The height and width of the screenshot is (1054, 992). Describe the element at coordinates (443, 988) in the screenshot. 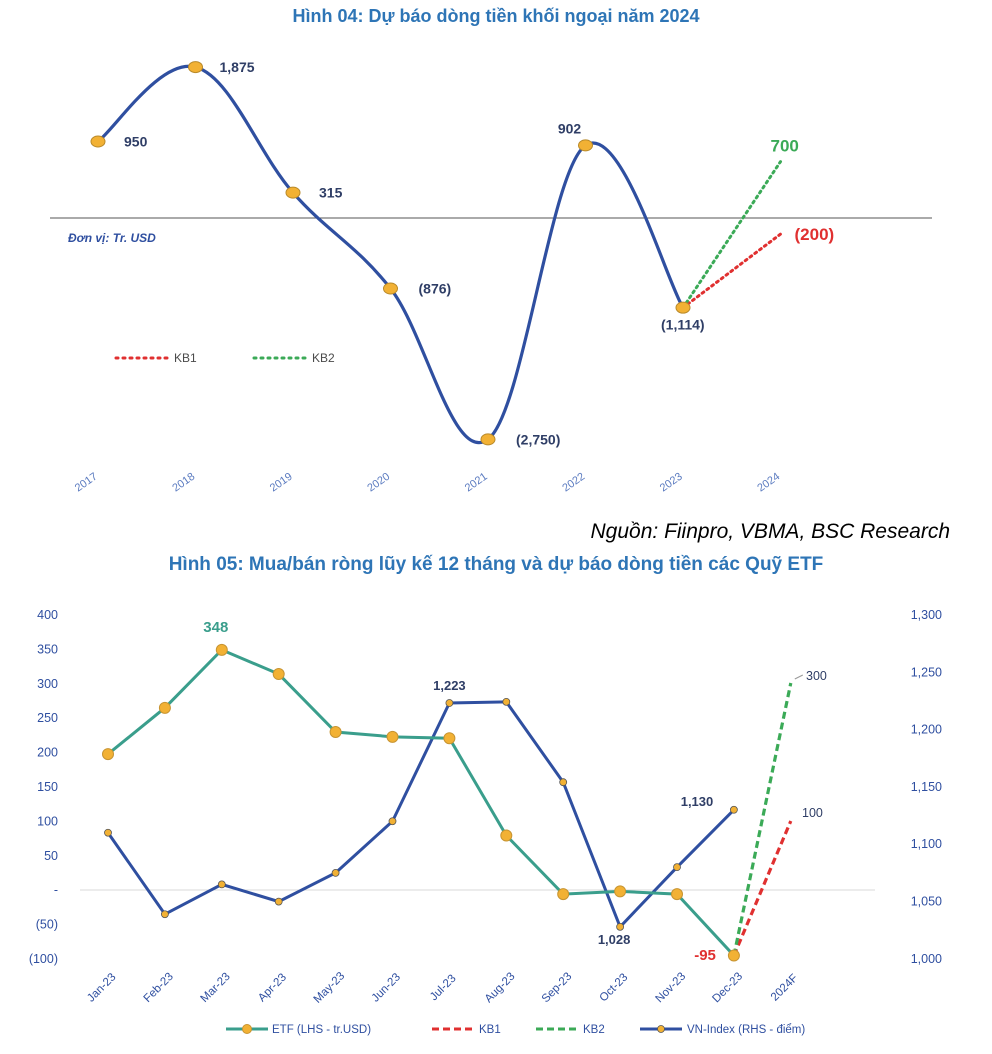

I see `x-tick-Jul-23: Jul-23` at that location.